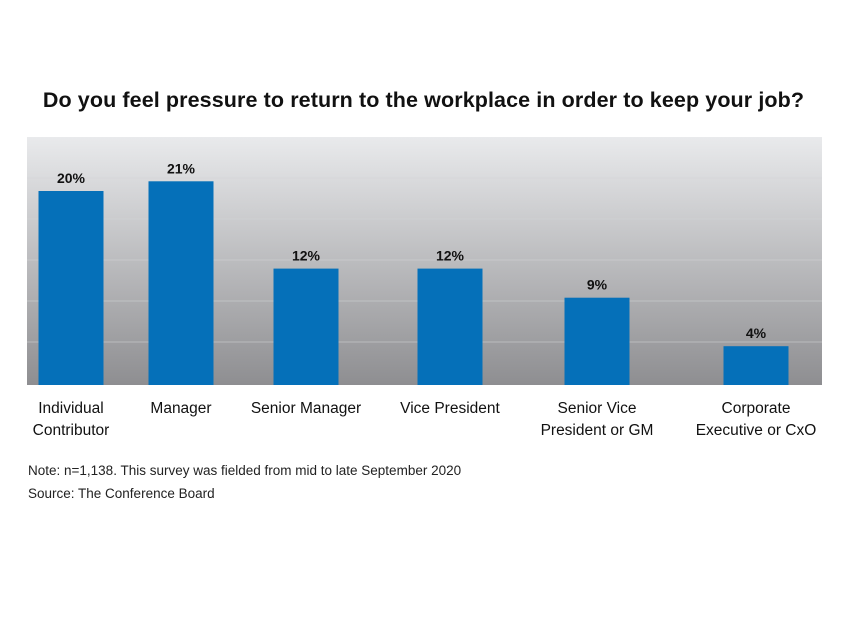  I want to click on value-label: 20%, so click(71, 178).